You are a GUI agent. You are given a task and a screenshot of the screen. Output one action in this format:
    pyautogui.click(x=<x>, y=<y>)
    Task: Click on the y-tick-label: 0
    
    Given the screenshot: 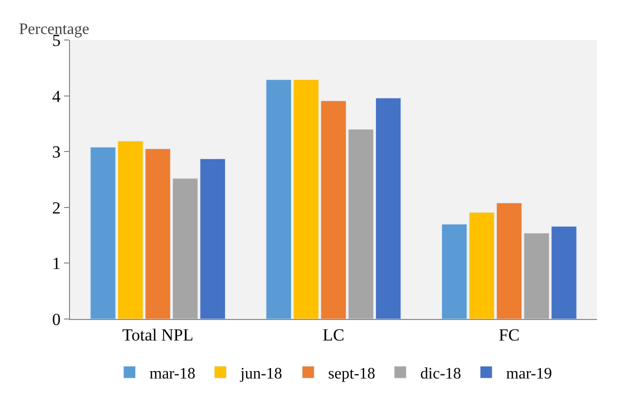 What is the action you would take?
    pyautogui.click(x=56, y=319)
    